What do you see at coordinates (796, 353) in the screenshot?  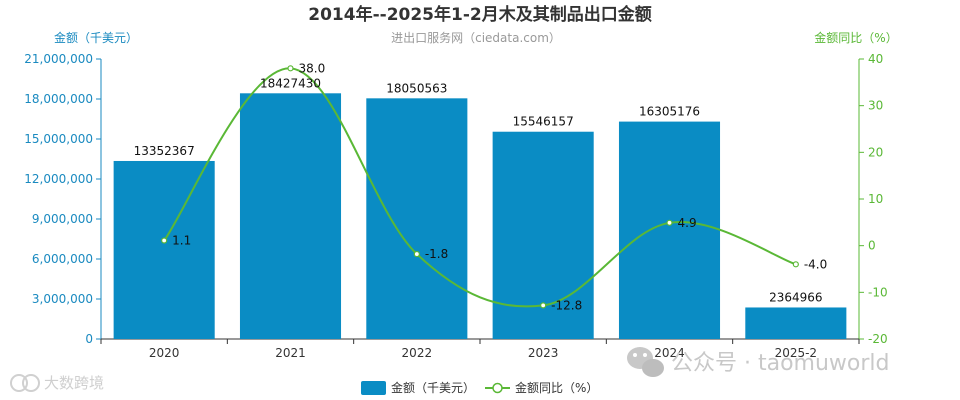 I see `x-tick-label: 2025-2` at bounding box center [796, 353].